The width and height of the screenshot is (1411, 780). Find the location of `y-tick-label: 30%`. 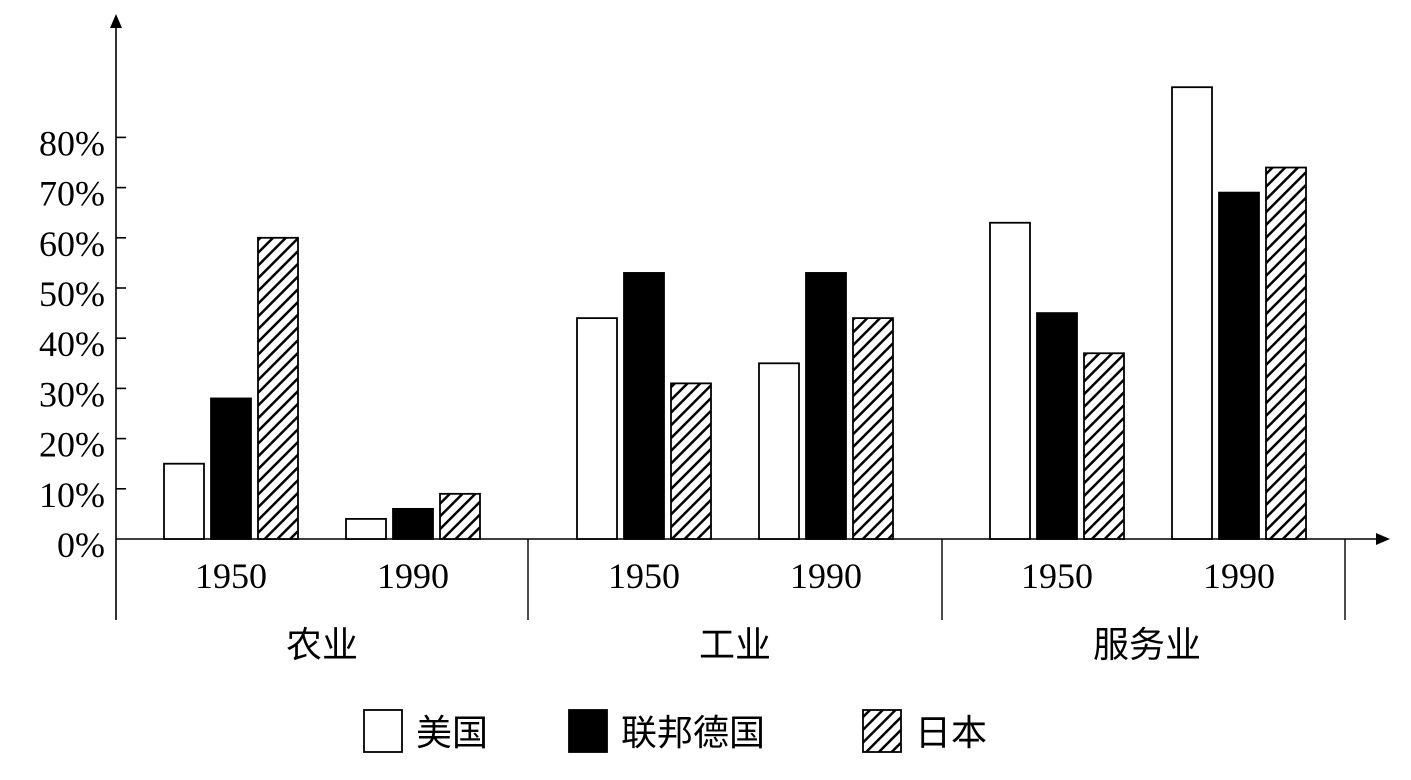

y-tick-label: 30% is located at coordinates (72, 394).